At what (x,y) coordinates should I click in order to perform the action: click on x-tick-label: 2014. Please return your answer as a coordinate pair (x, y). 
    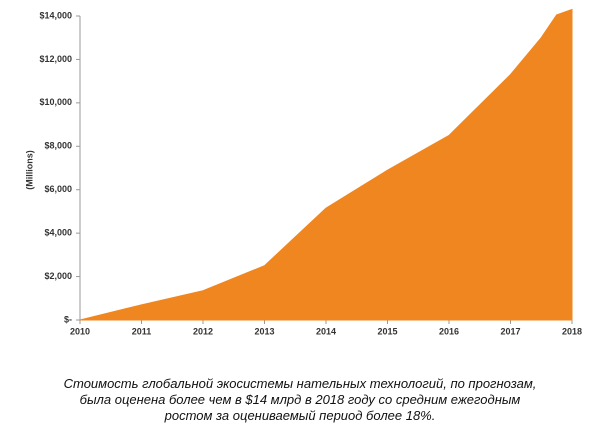
    Looking at the image, I should click on (326, 331).